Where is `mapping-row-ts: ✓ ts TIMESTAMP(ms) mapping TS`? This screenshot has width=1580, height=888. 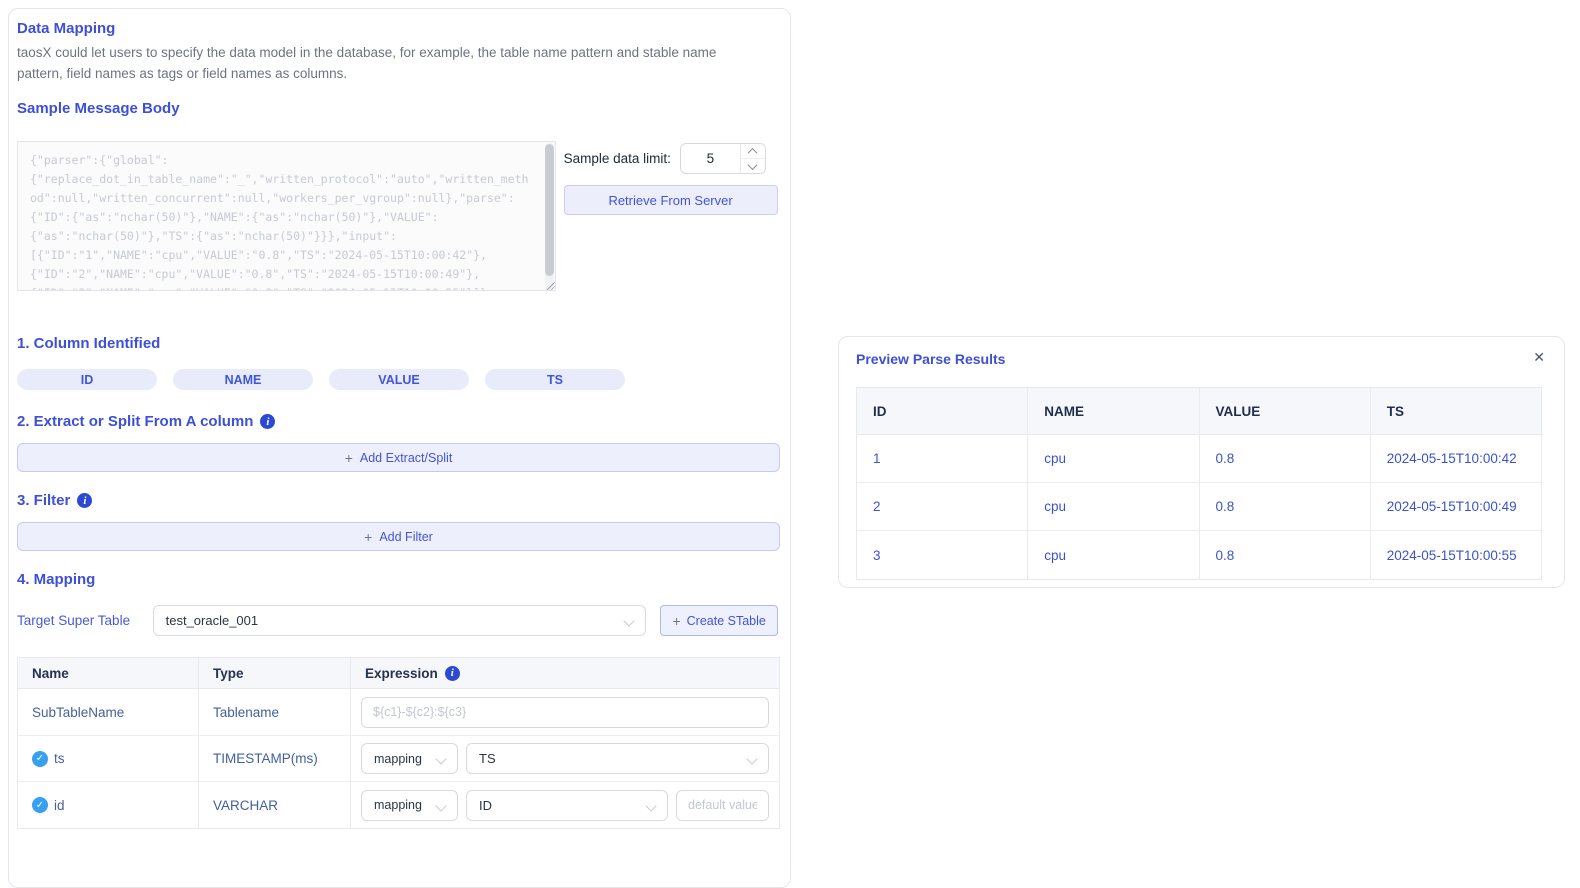 mapping-row-ts: ✓ ts TIMESTAMP(ms) mapping TS is located at coordinates (398, 759).